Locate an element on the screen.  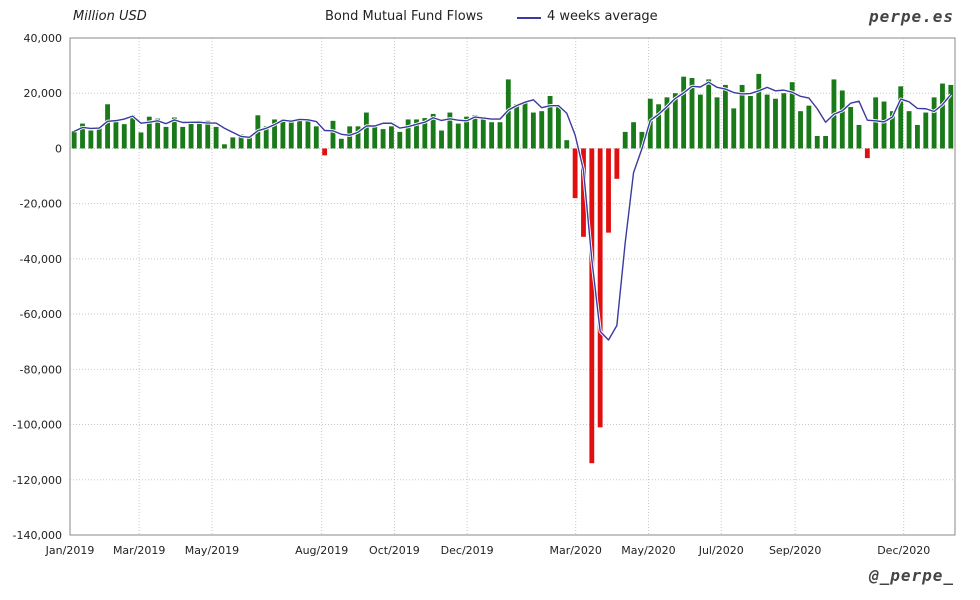
y-tick-label: -120,000 is located at coordinates (37, 480).